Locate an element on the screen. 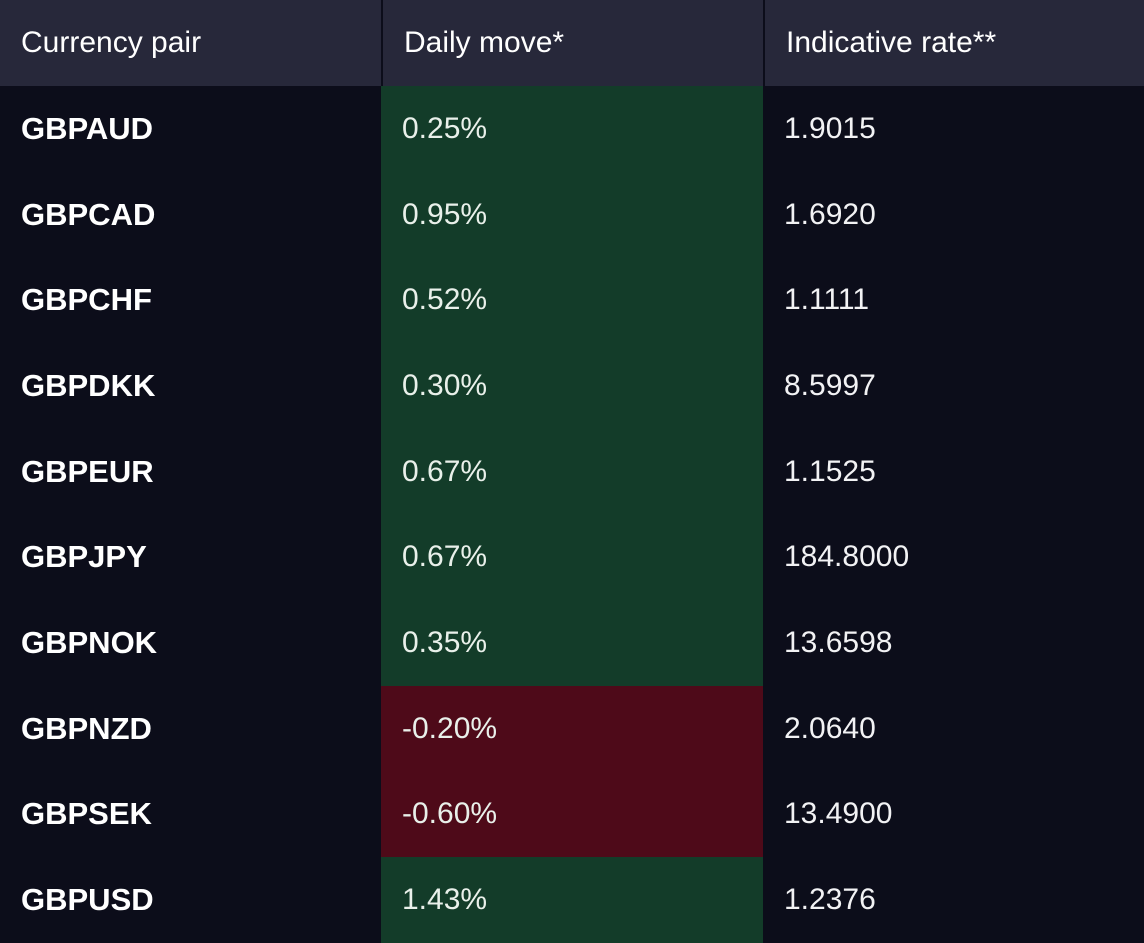  header-currency-pair: Currency pair is located at coordinates (190, 43).